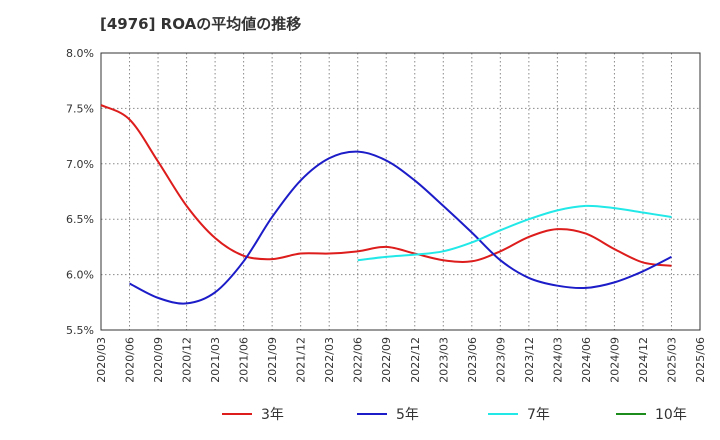 The height and width of the screenshot is (440, 720). I want to click on x-tick-label: 2021/12, so click(301, 360).